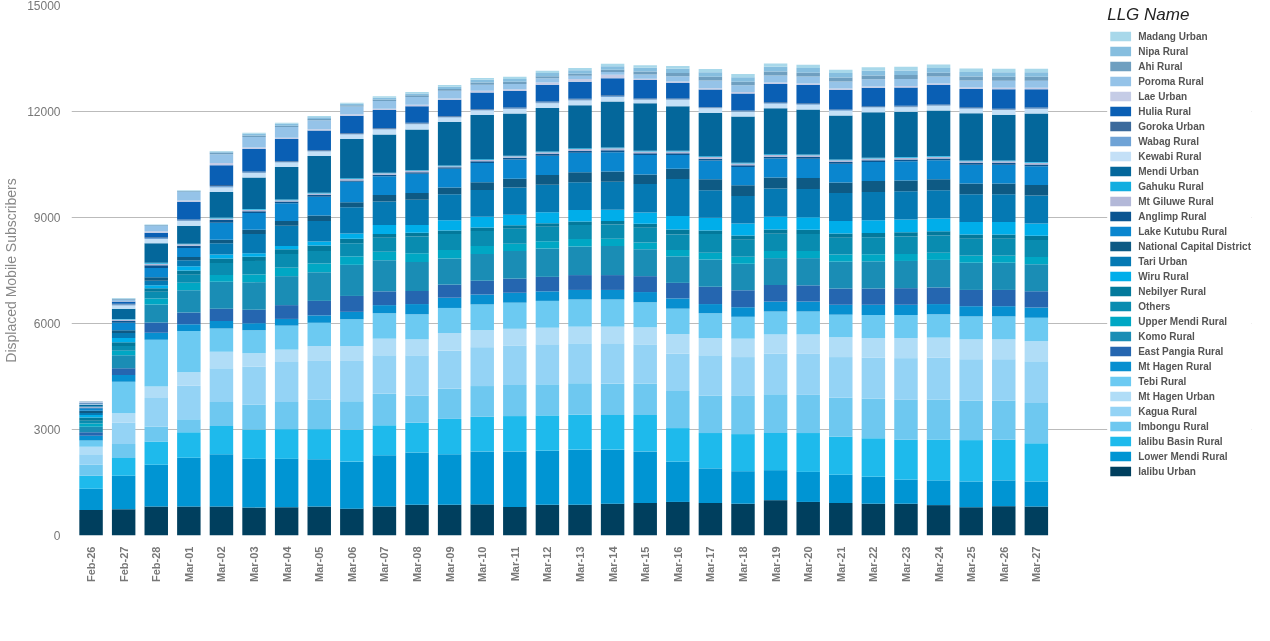 The height and width of the screenshot is (641, 1270). Describe the element at coordinates (11, 270) in the screenshot. I see `y-axis-title: Displaced Mobile Subscribers` at that location.